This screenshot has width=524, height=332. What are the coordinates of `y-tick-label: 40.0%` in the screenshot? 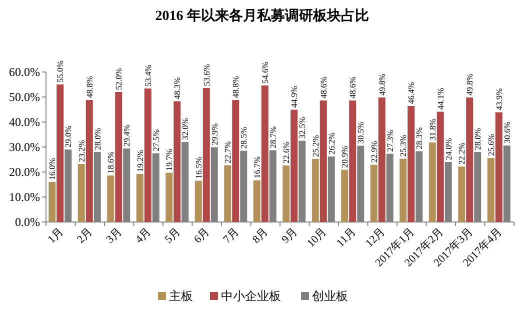 It's located at (24, 122).